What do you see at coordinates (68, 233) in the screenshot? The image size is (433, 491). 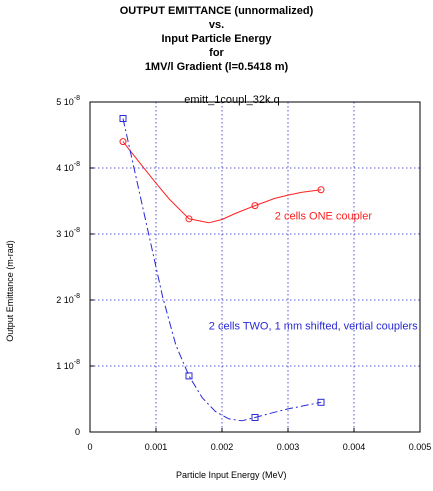 I see `y-tick-label: 3 10-8` at bounding box center [68, 233].